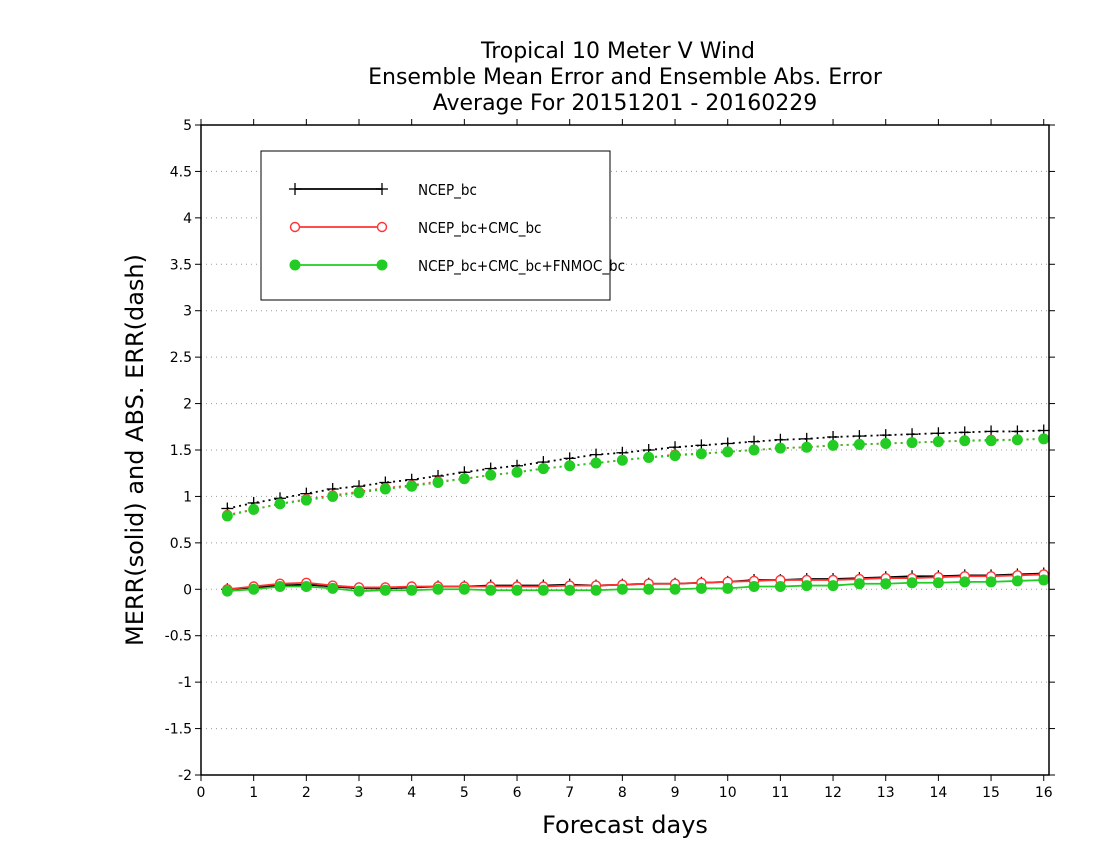  Describe the element at coordinates (675, 793) in the screenshot. I see `x-tick-label-9: 9` at that location.